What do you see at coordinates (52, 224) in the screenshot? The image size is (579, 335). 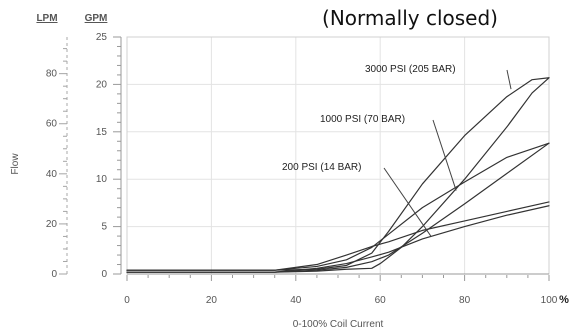 I see `lpm-tick-label: 20` at bounding box center [52, 224].